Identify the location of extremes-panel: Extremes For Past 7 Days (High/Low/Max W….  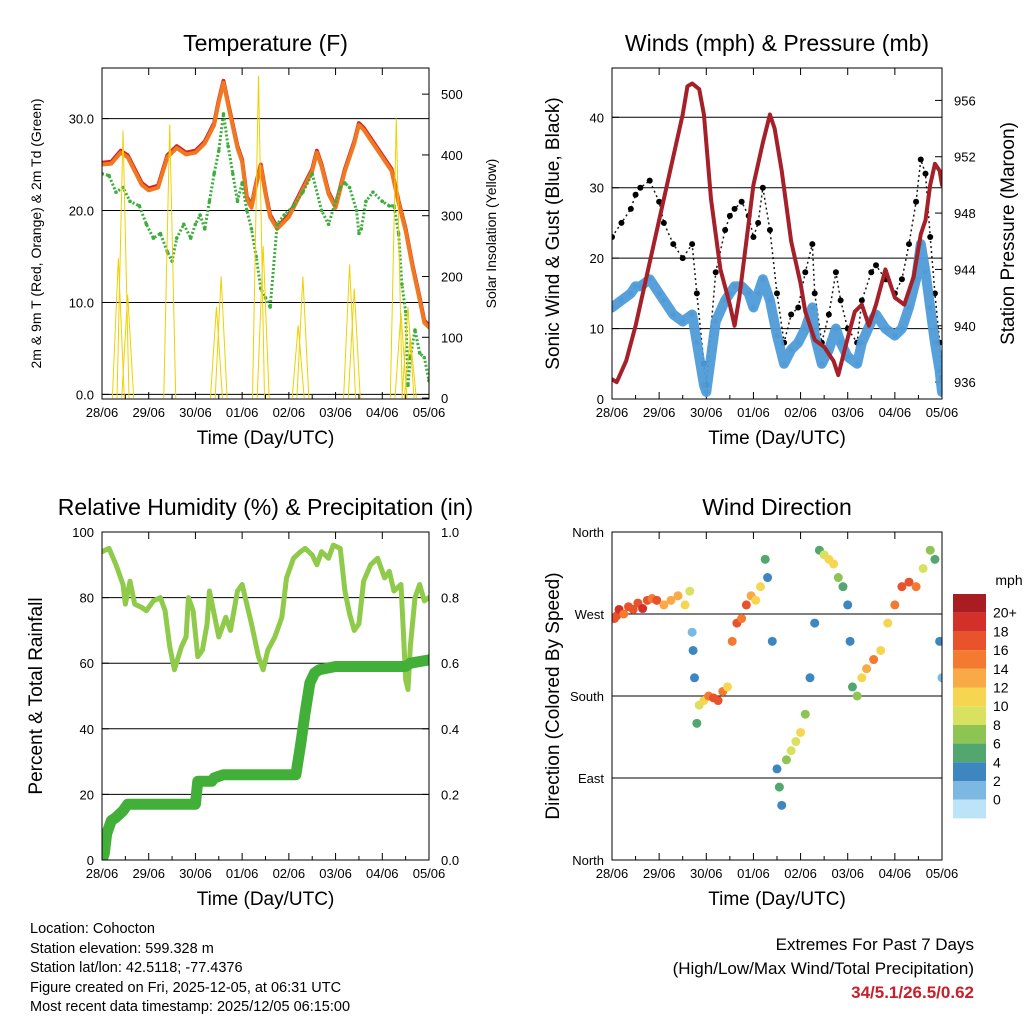
(823, 969).